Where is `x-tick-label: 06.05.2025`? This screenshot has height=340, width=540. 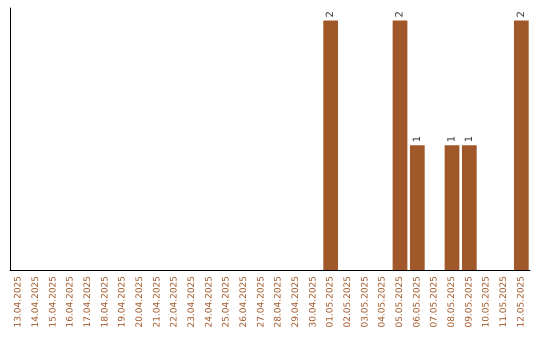 x-tick-label: 06.05.2025 is located at coordinates (417, 302).